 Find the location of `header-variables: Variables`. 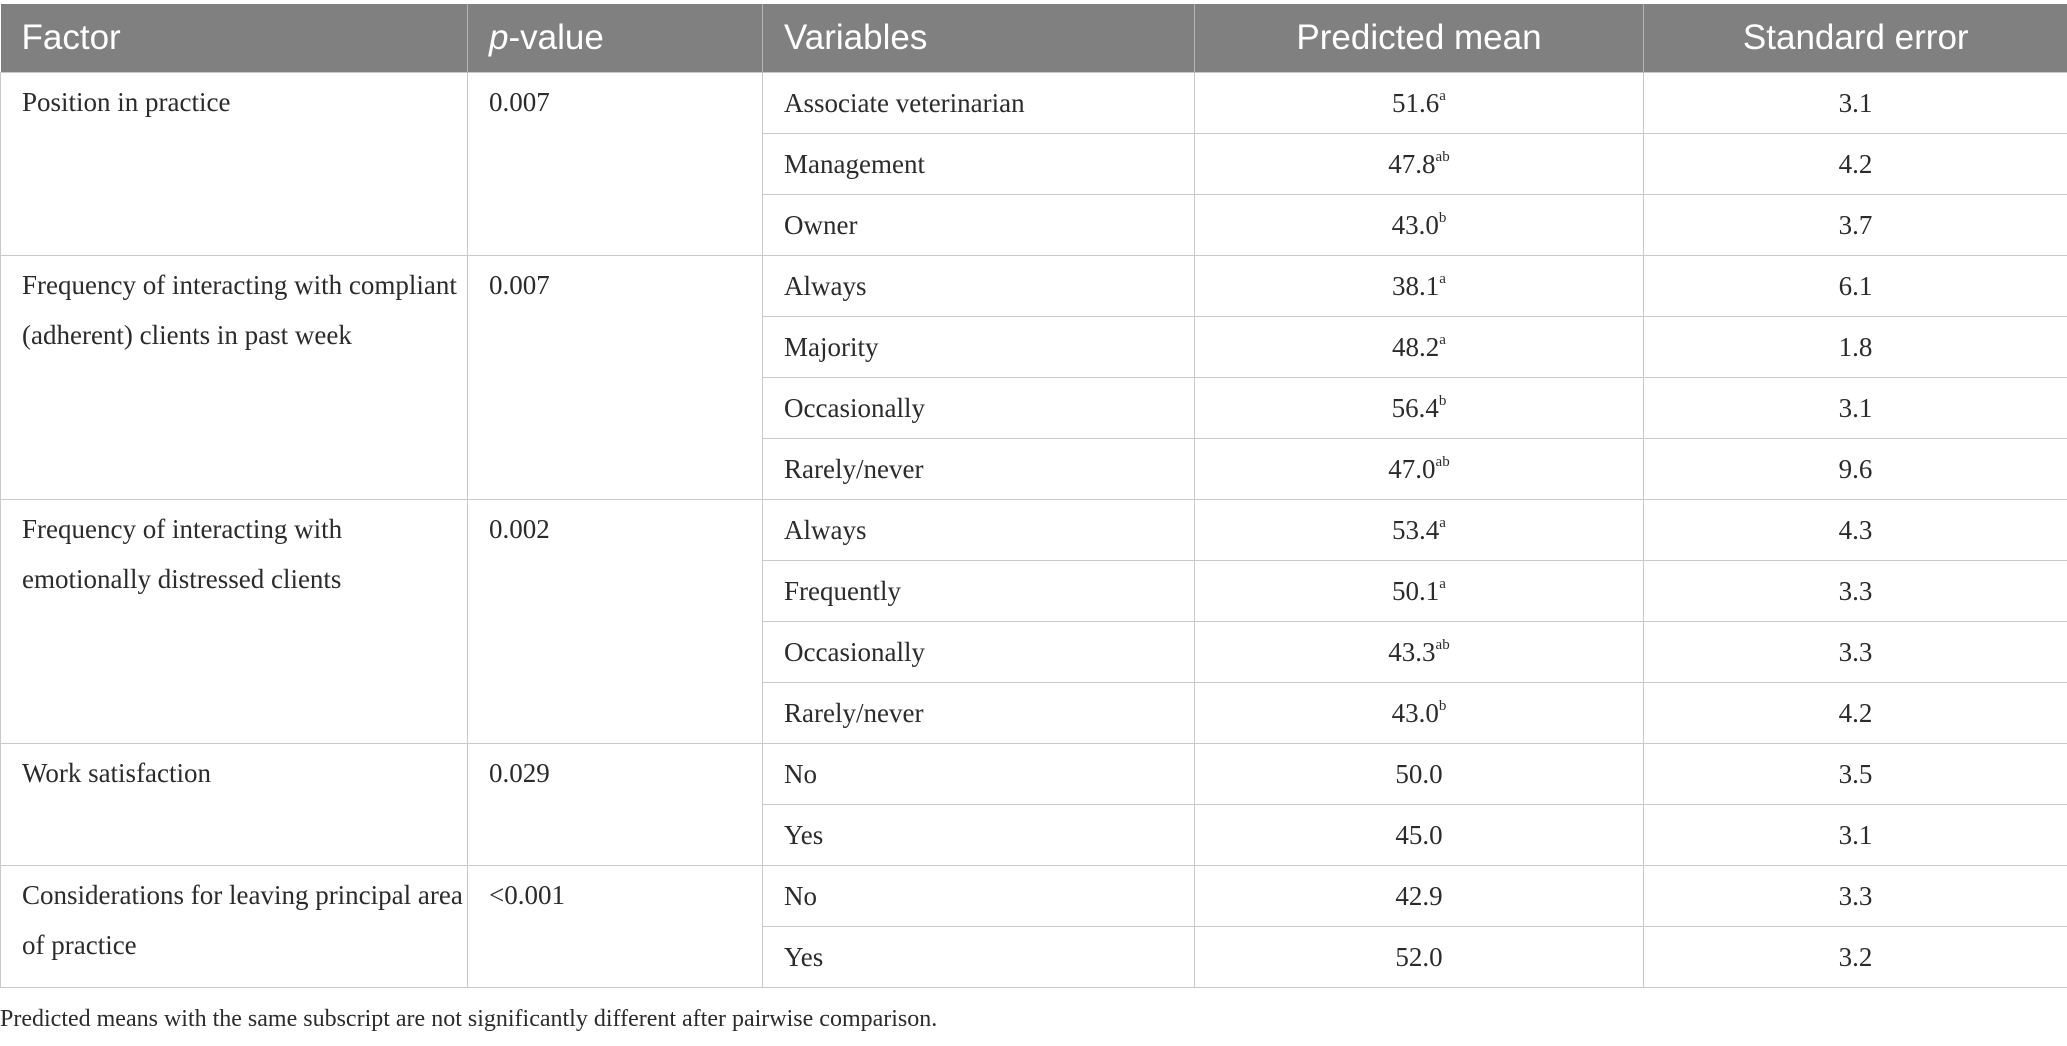

header-variables: Variables is located at coordinates (978, 38).